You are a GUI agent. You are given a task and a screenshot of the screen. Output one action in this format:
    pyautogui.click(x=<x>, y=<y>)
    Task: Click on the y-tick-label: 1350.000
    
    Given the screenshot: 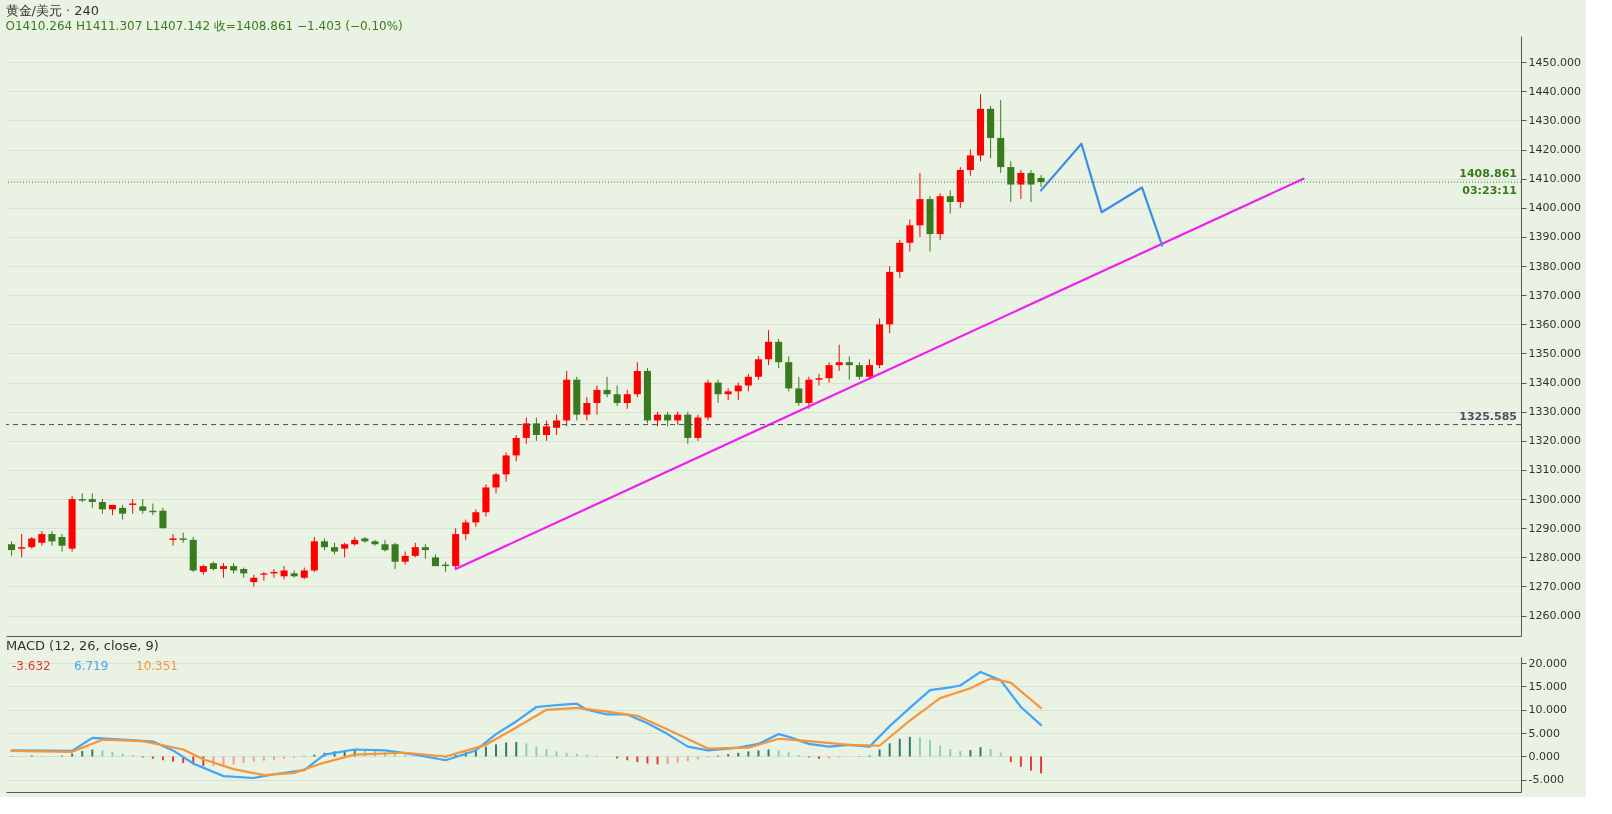 What is the action you would take?
    pyautogui.click(x=1554, y=353)
    